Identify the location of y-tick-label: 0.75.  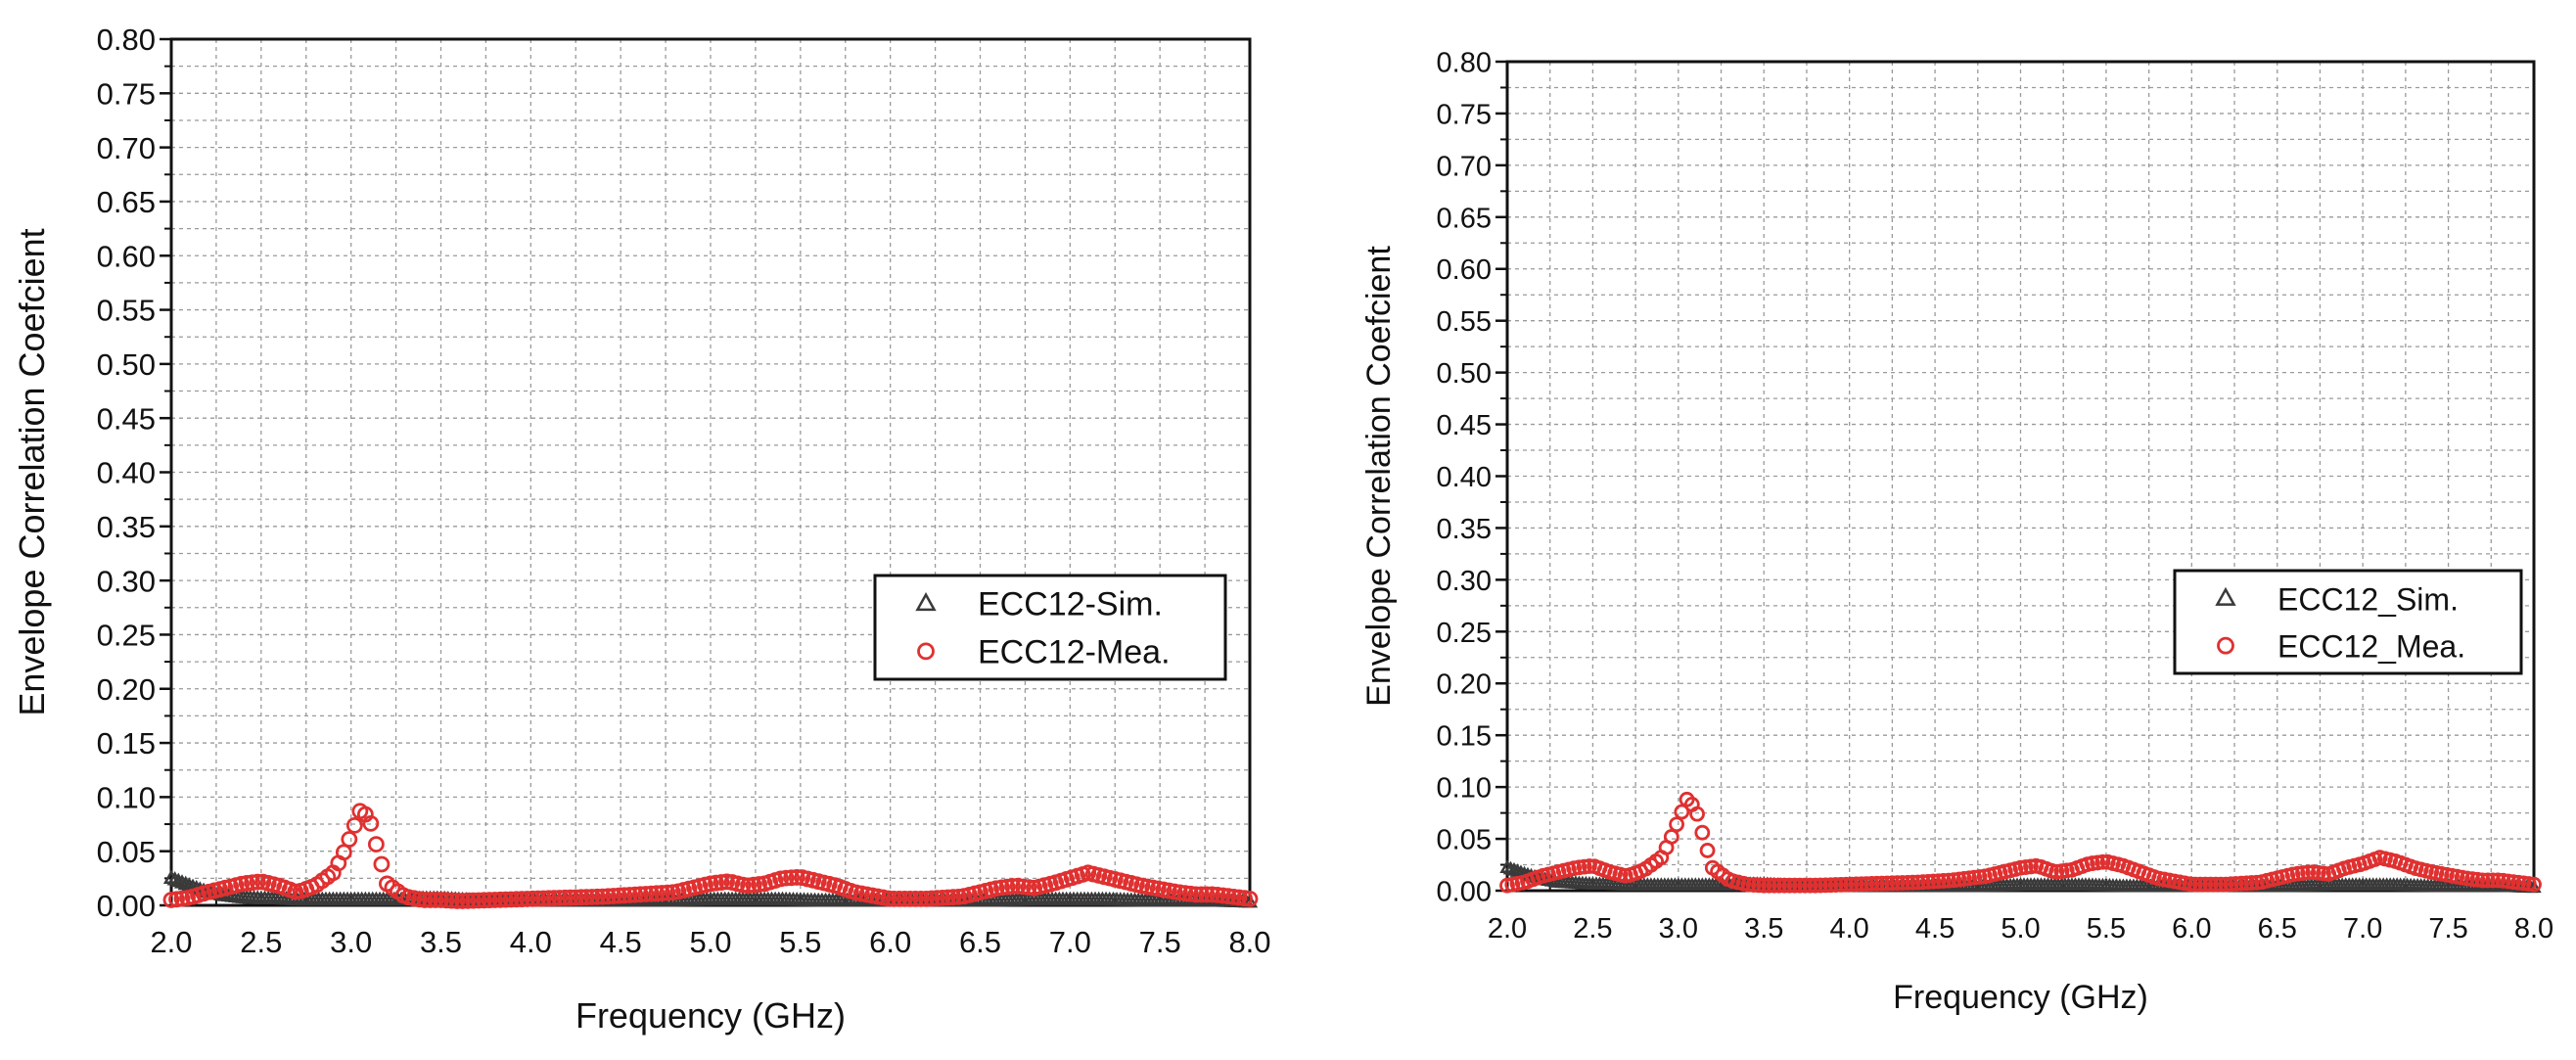
(1464, 114).